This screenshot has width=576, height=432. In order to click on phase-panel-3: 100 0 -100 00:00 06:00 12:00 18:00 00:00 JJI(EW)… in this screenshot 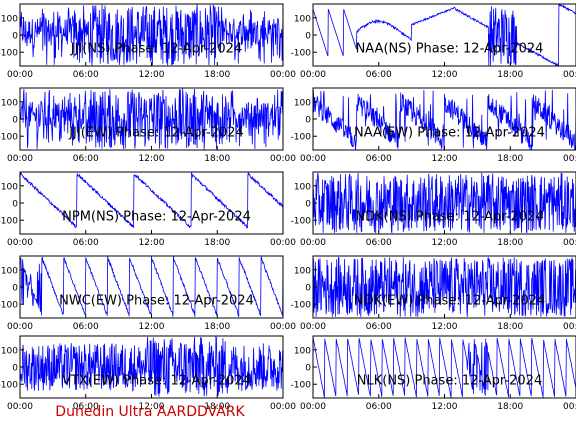, I will do `click(148, 125)`.